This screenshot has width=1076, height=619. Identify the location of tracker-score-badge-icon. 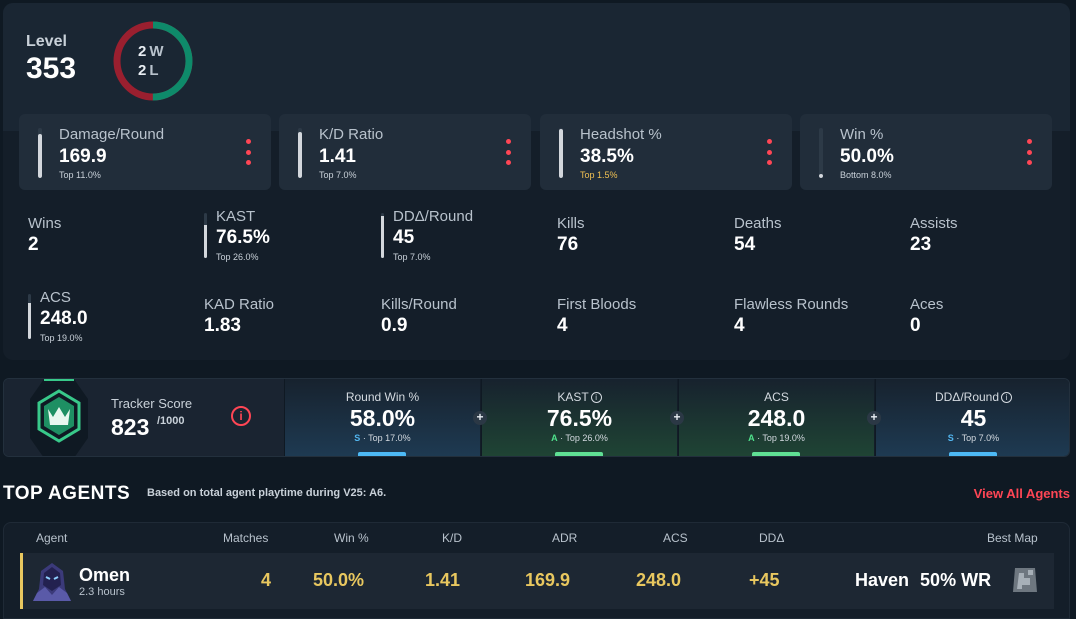
(59, 417).